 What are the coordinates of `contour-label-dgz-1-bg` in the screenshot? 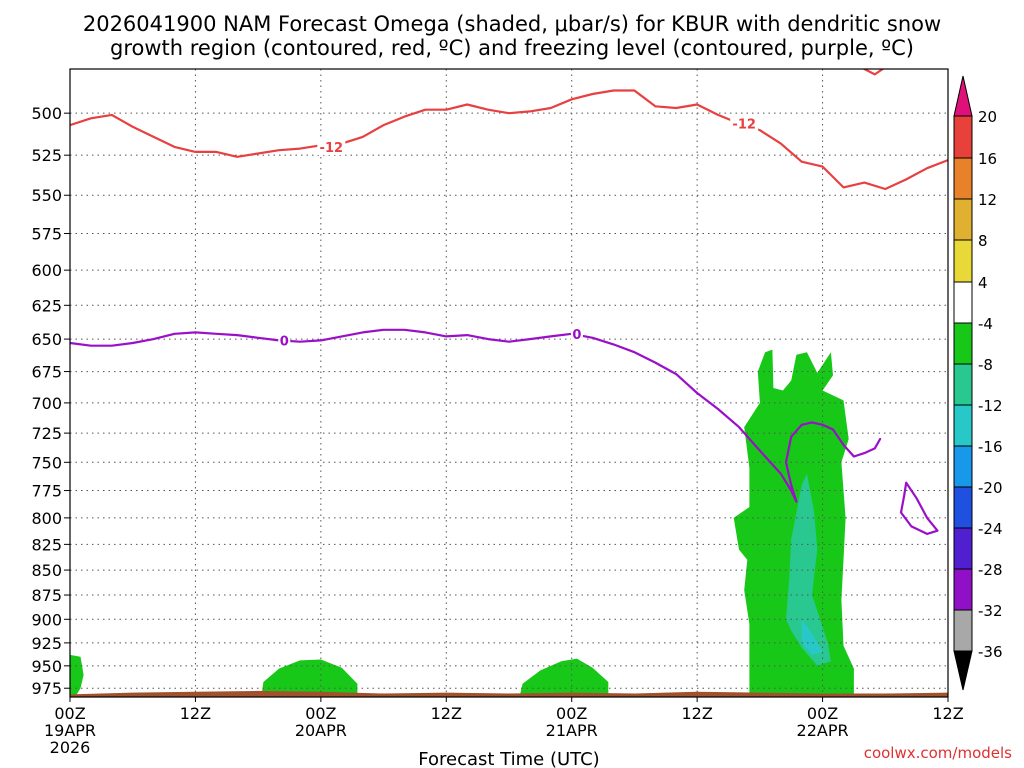 It's located at (331, 146).